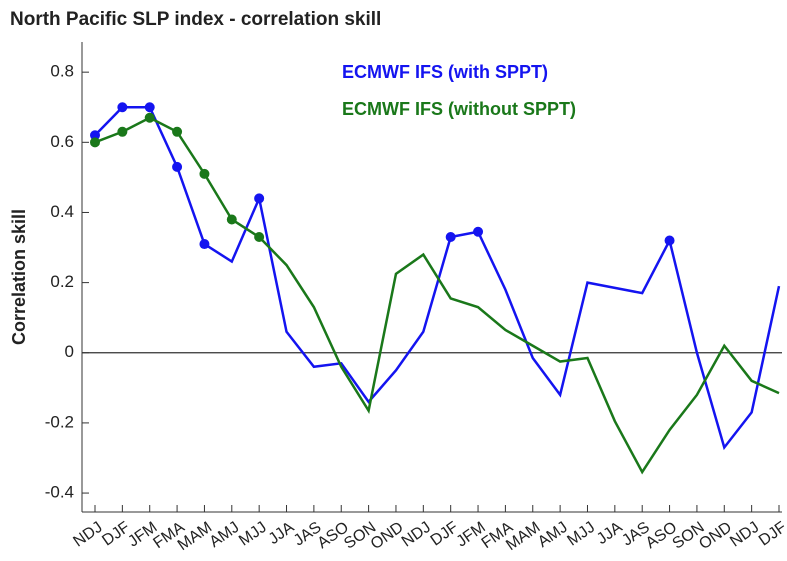  Describe the element at coordinates (445, 72) in the screenshot. I see `legend-label: ECMWF IFS (with SPPT)` at that location.